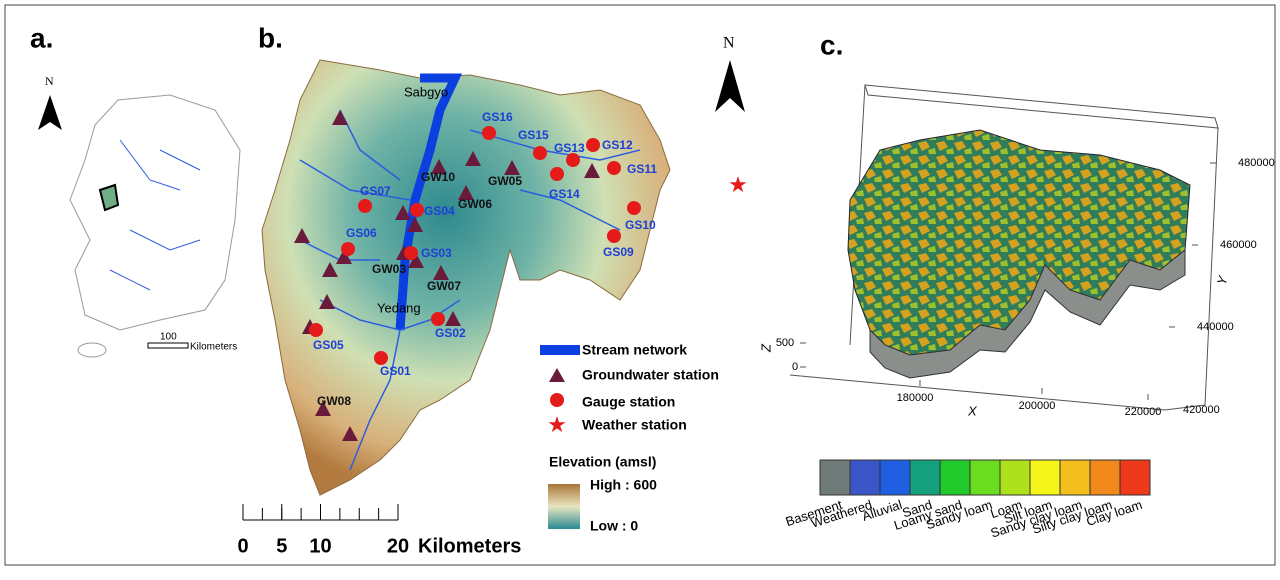 This screenshot has width=1280, height=580. Describe the element at coordinates (334, 401) in the screenshot. I see `groundwater-label: GW08` at that location.